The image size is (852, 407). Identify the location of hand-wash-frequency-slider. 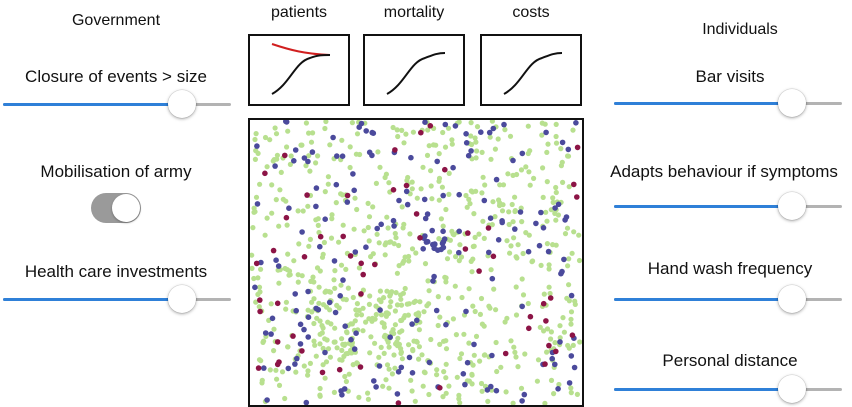
(728, 300).